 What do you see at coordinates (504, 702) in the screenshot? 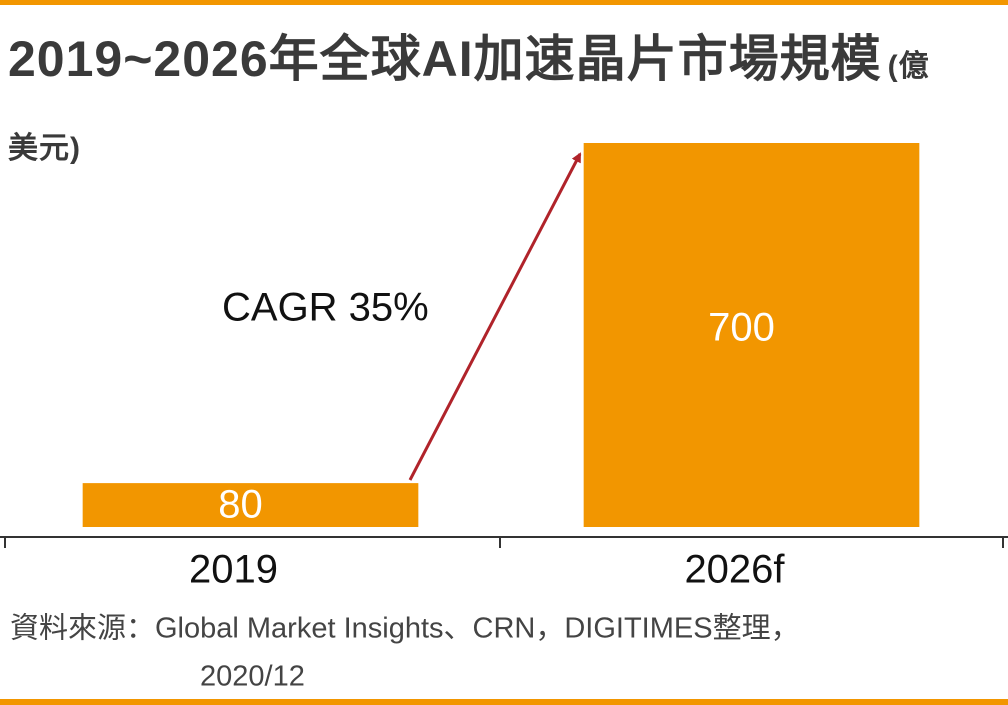
I see `bottom-border` at bounding box center [504, 702].